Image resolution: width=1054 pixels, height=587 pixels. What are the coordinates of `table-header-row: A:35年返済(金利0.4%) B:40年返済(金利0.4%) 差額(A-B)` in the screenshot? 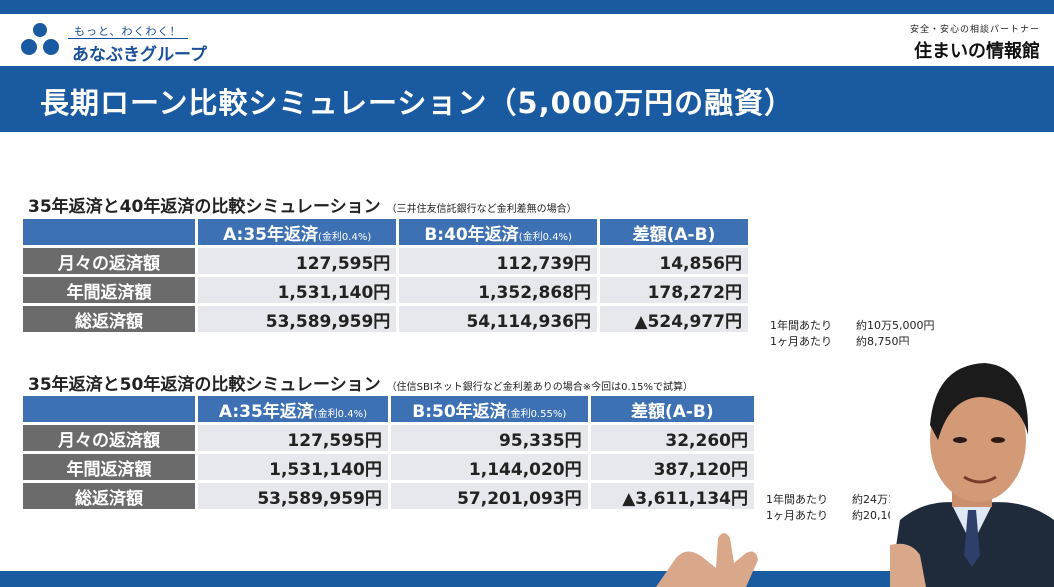 It's located at (385, 232).